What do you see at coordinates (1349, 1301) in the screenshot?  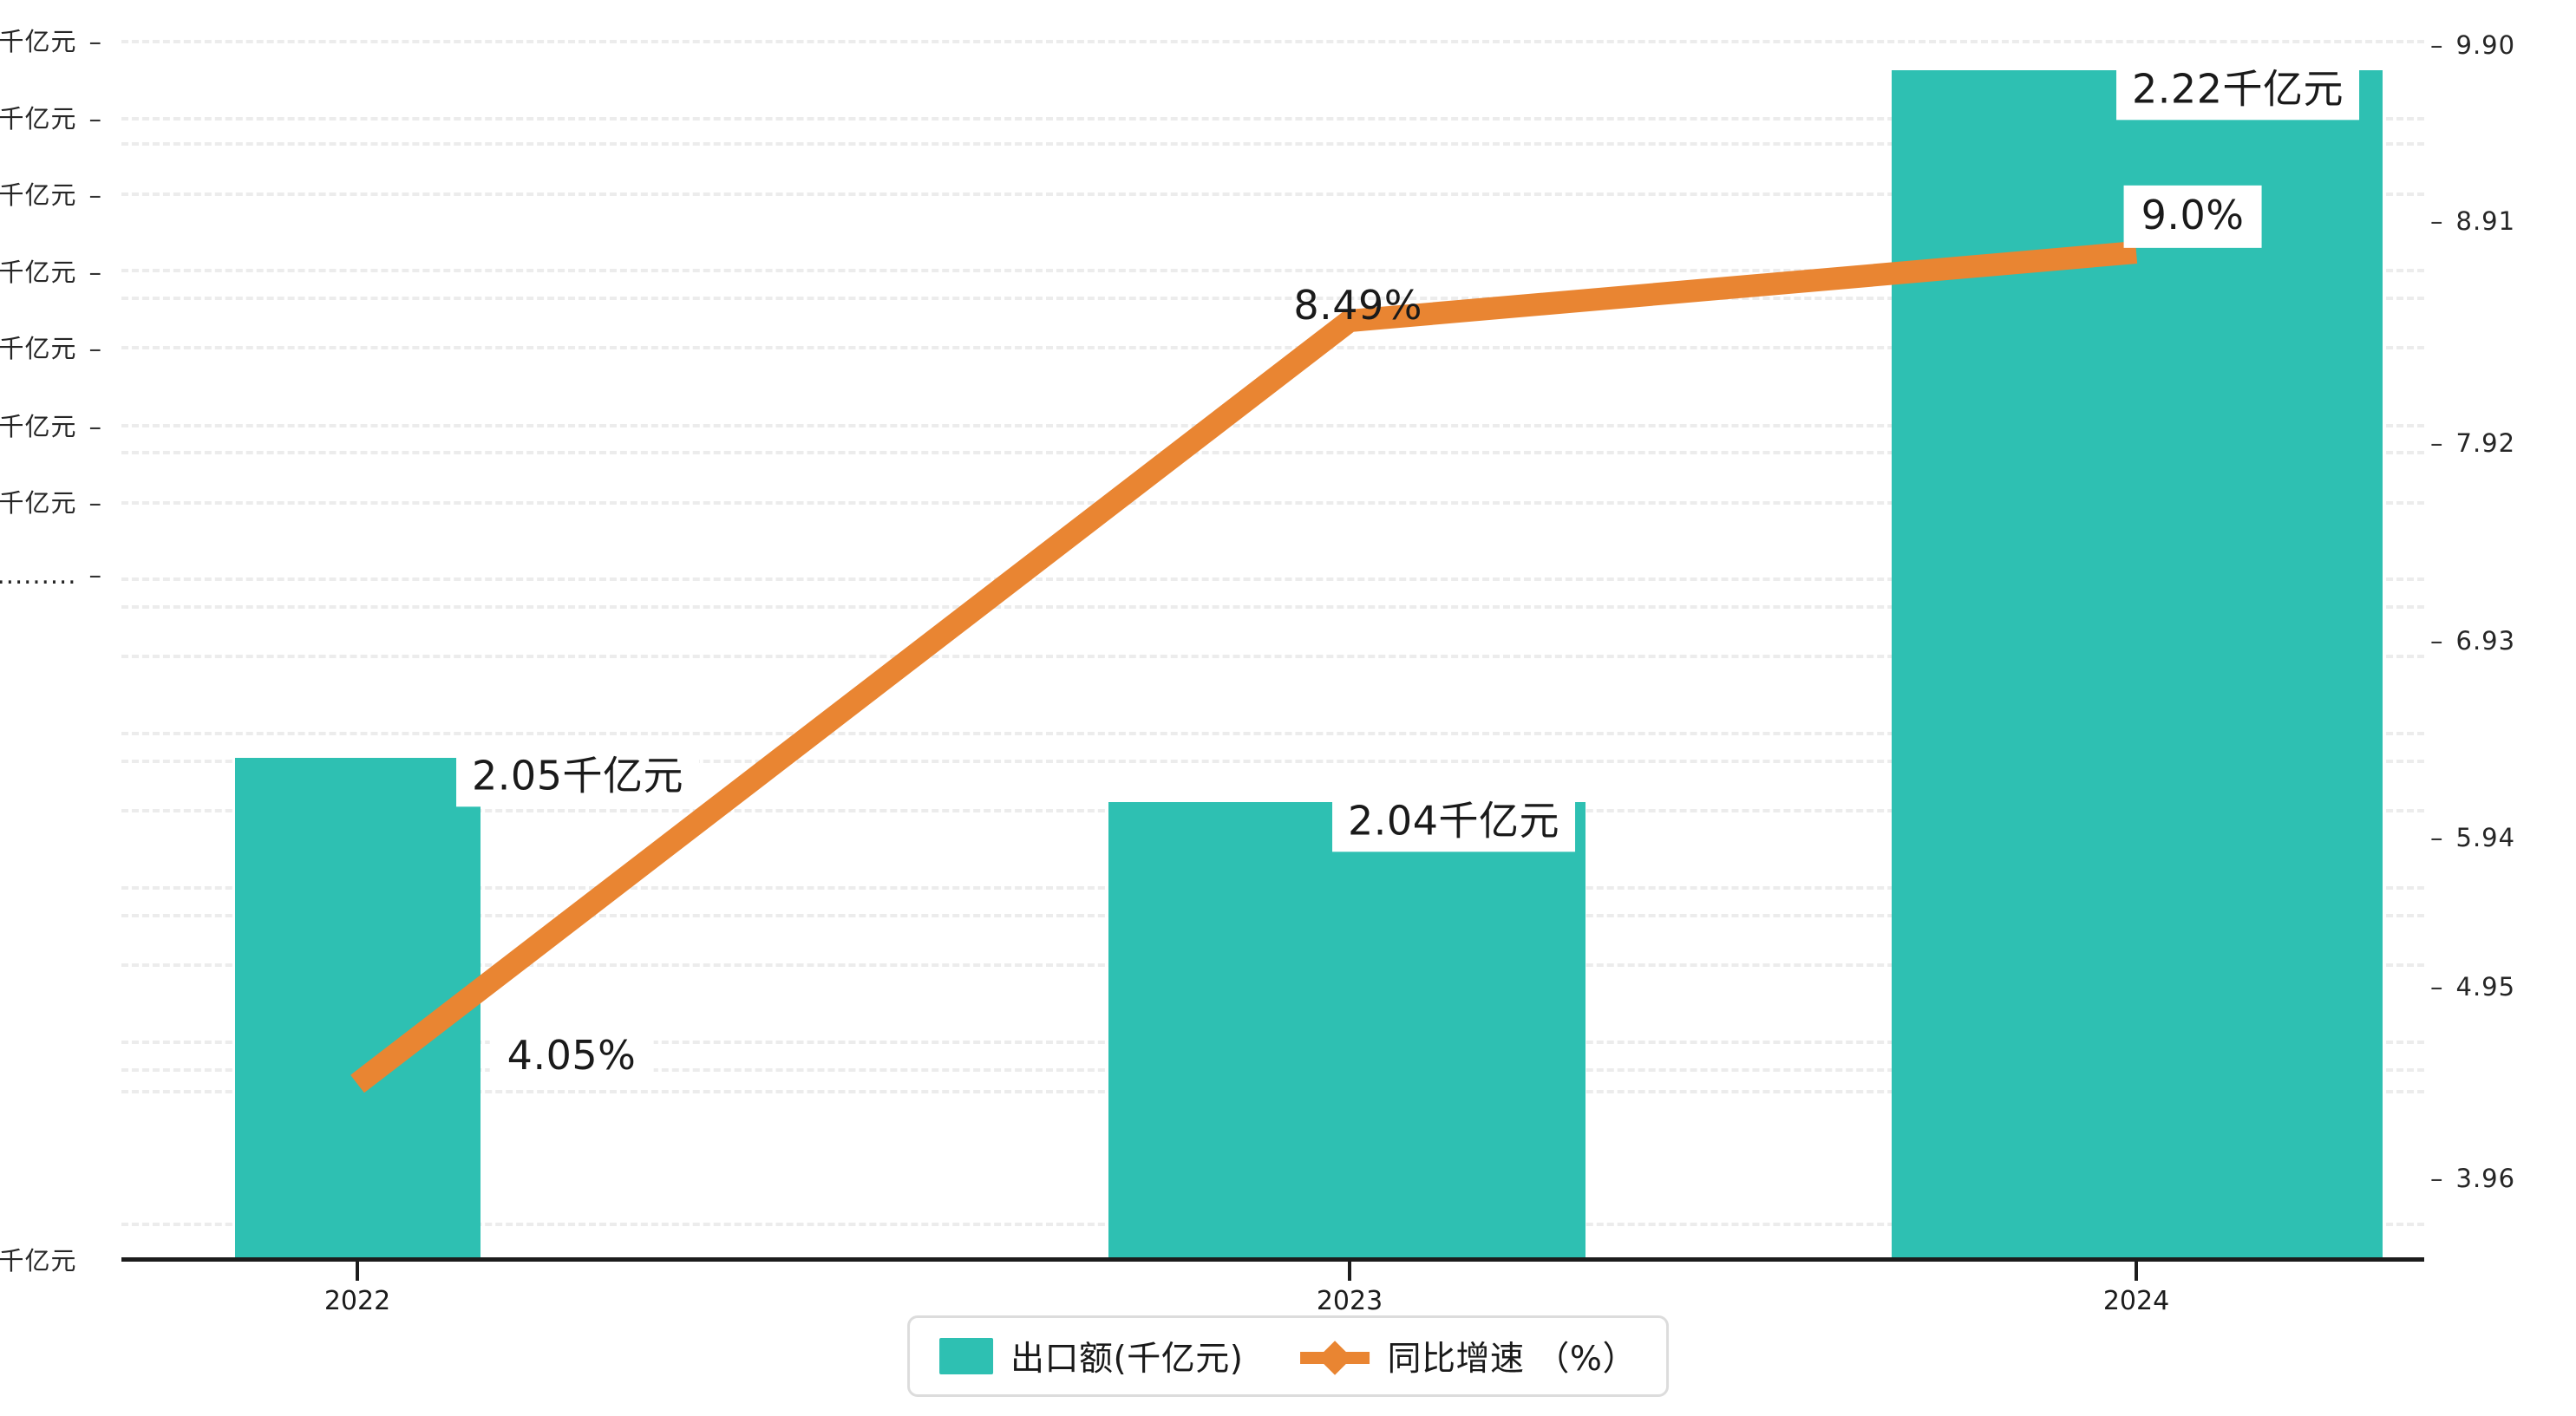 I see `xtick-label-2023: 2023` at bounding box center [1349, 1301].